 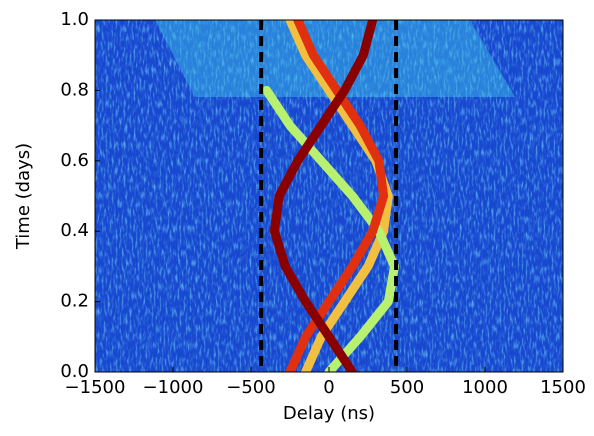 What do you see at coordinates (74, 160) in the screenshot?
I see `y-tick-label: 0.6` at bounding box center [74, 160].